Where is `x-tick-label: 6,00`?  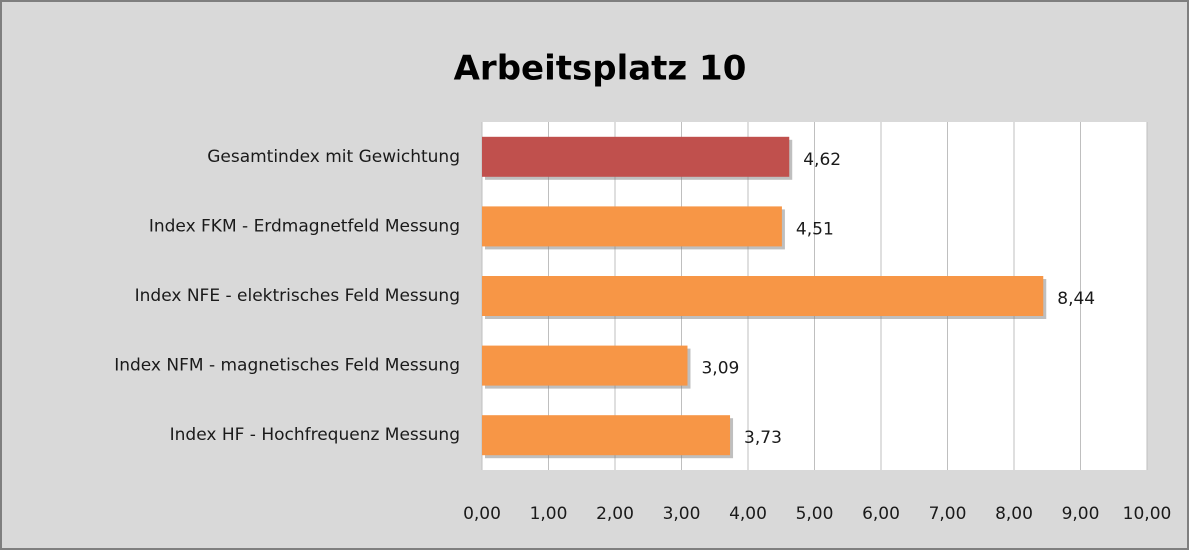 x-tick-label: 6,00 is located at coordinates (881, 514).